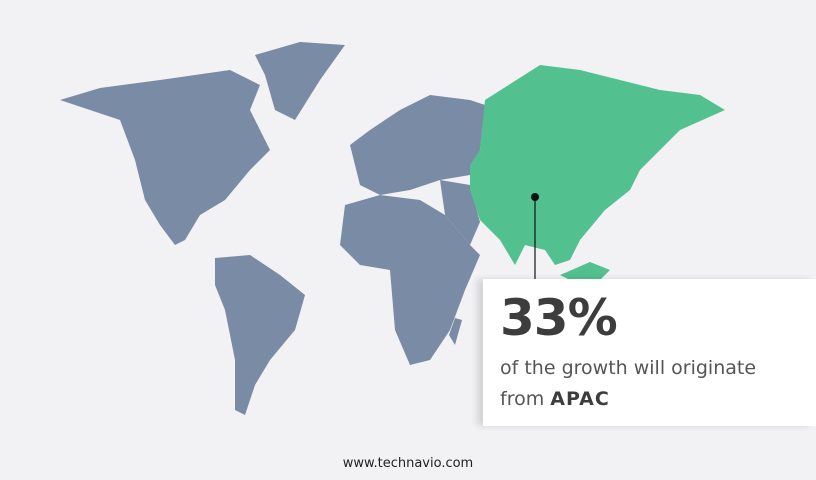  What do you see at coordinates (455, 331) in the screenshot?
I see `region-madagascar` at bounding box center [455, 331].